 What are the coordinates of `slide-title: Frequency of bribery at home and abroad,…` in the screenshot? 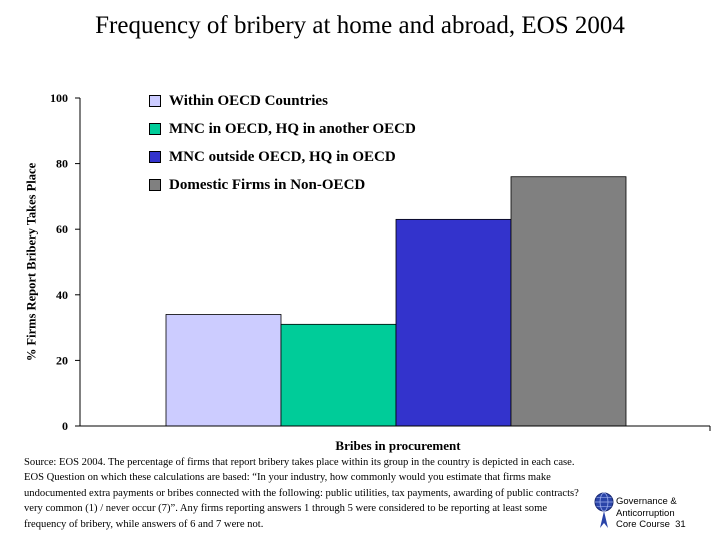 It's located at (360, 25).